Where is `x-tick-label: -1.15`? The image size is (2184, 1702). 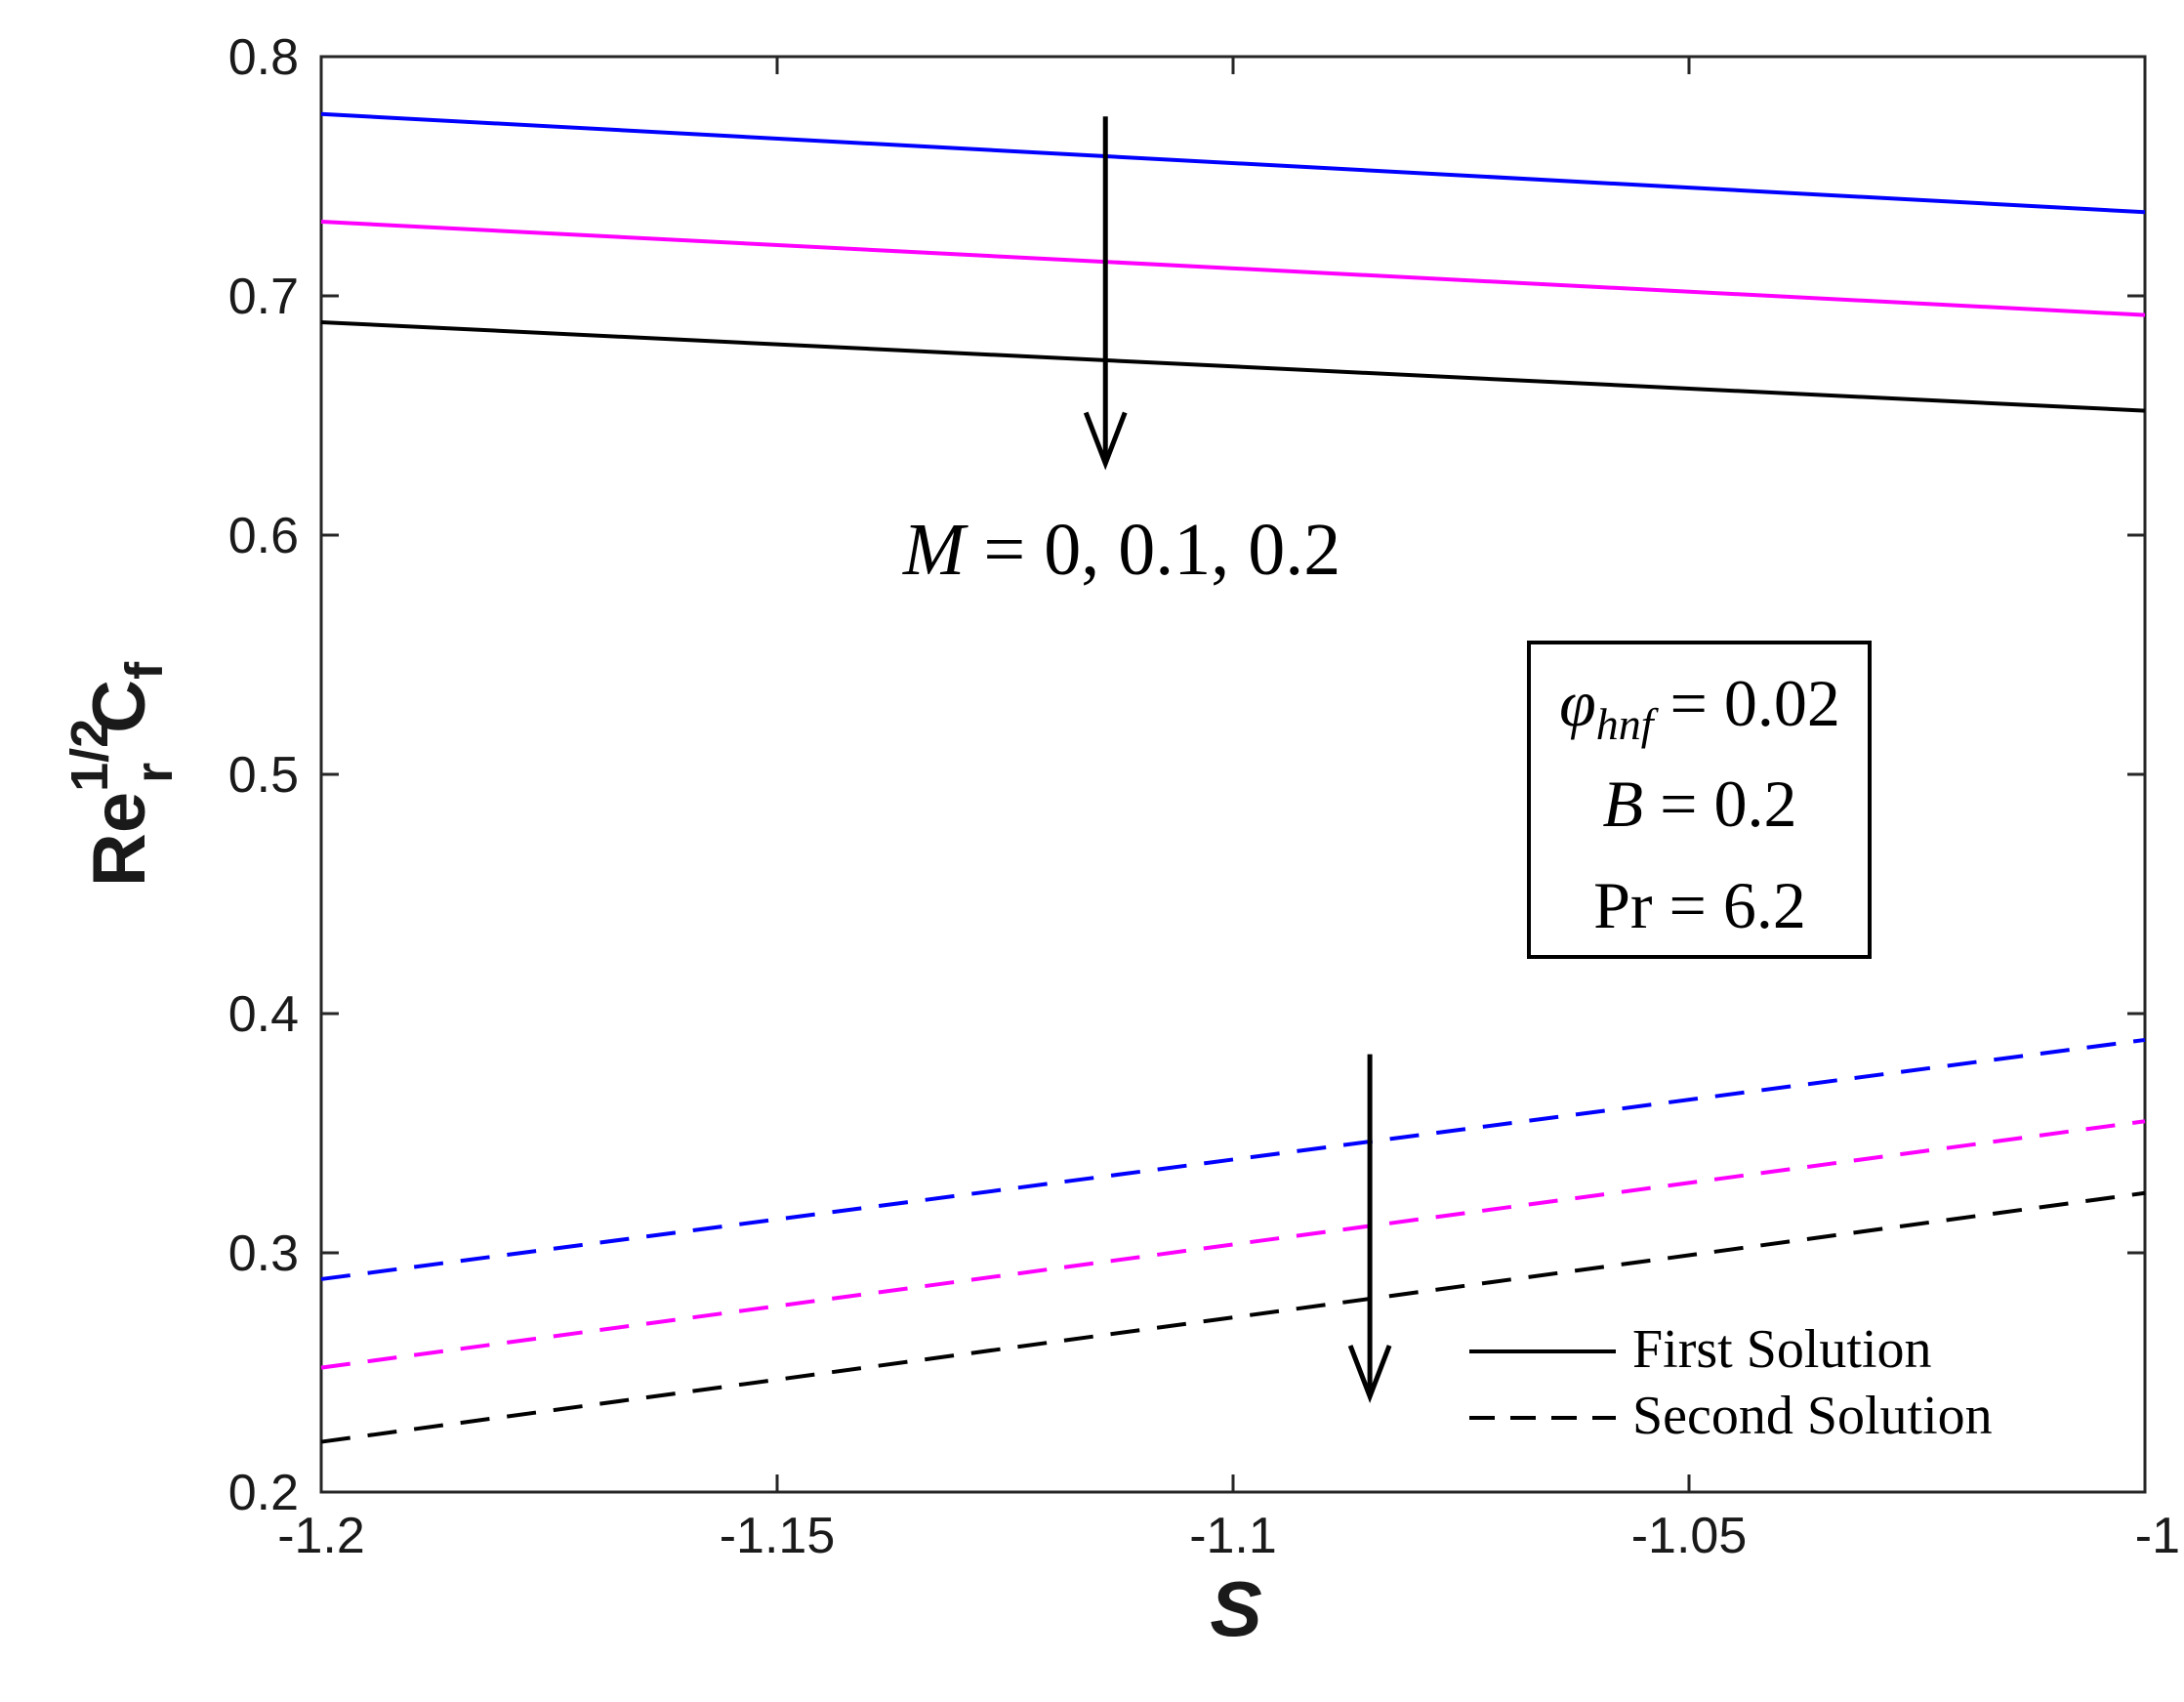 x-tick-label: -1.15 is located at coordinates (778, 1536).